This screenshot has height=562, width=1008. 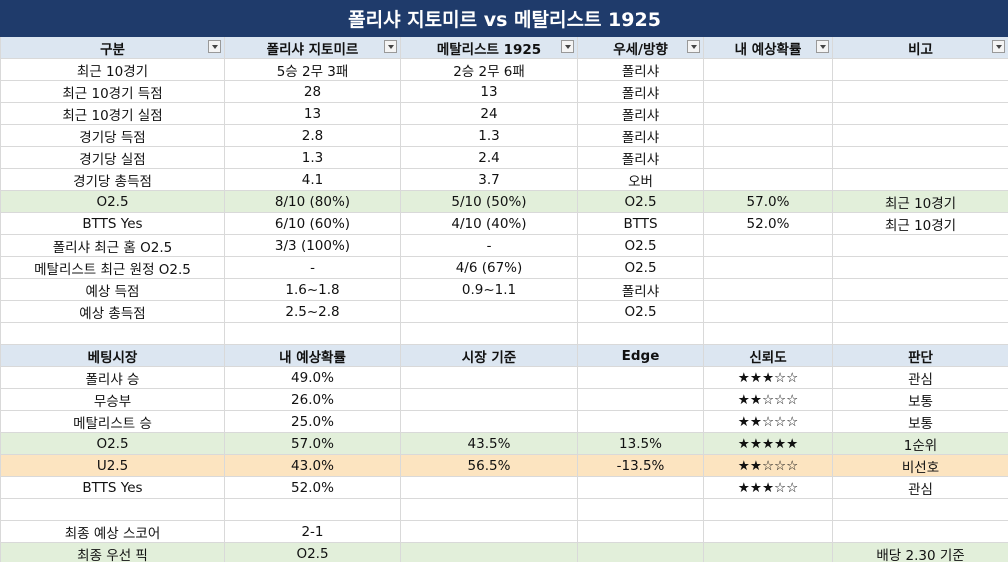 I want to click on cell: 최근 10경기 득점, so click(x=112, y=91).